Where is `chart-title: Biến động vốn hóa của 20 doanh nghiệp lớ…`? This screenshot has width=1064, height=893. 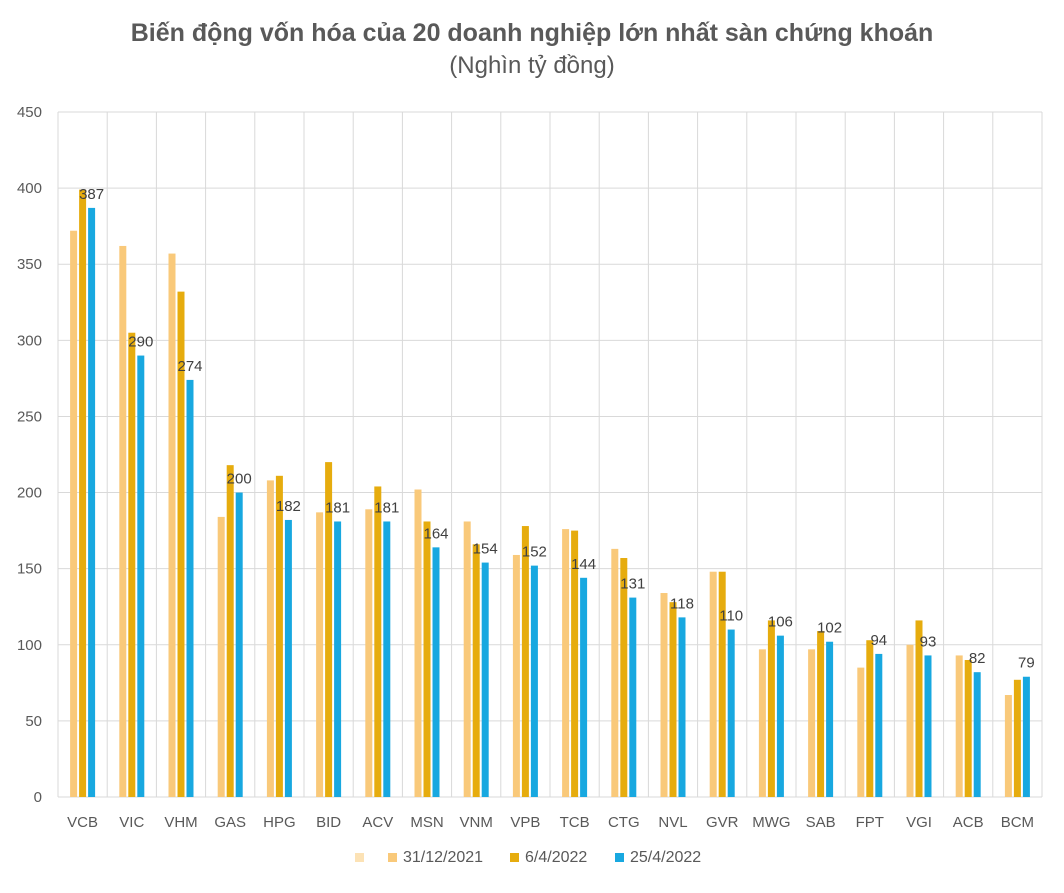 chart-title: Biến động vốn hóa của 20 doanh nghiệp lớ… is located at coordinates (532, 33).